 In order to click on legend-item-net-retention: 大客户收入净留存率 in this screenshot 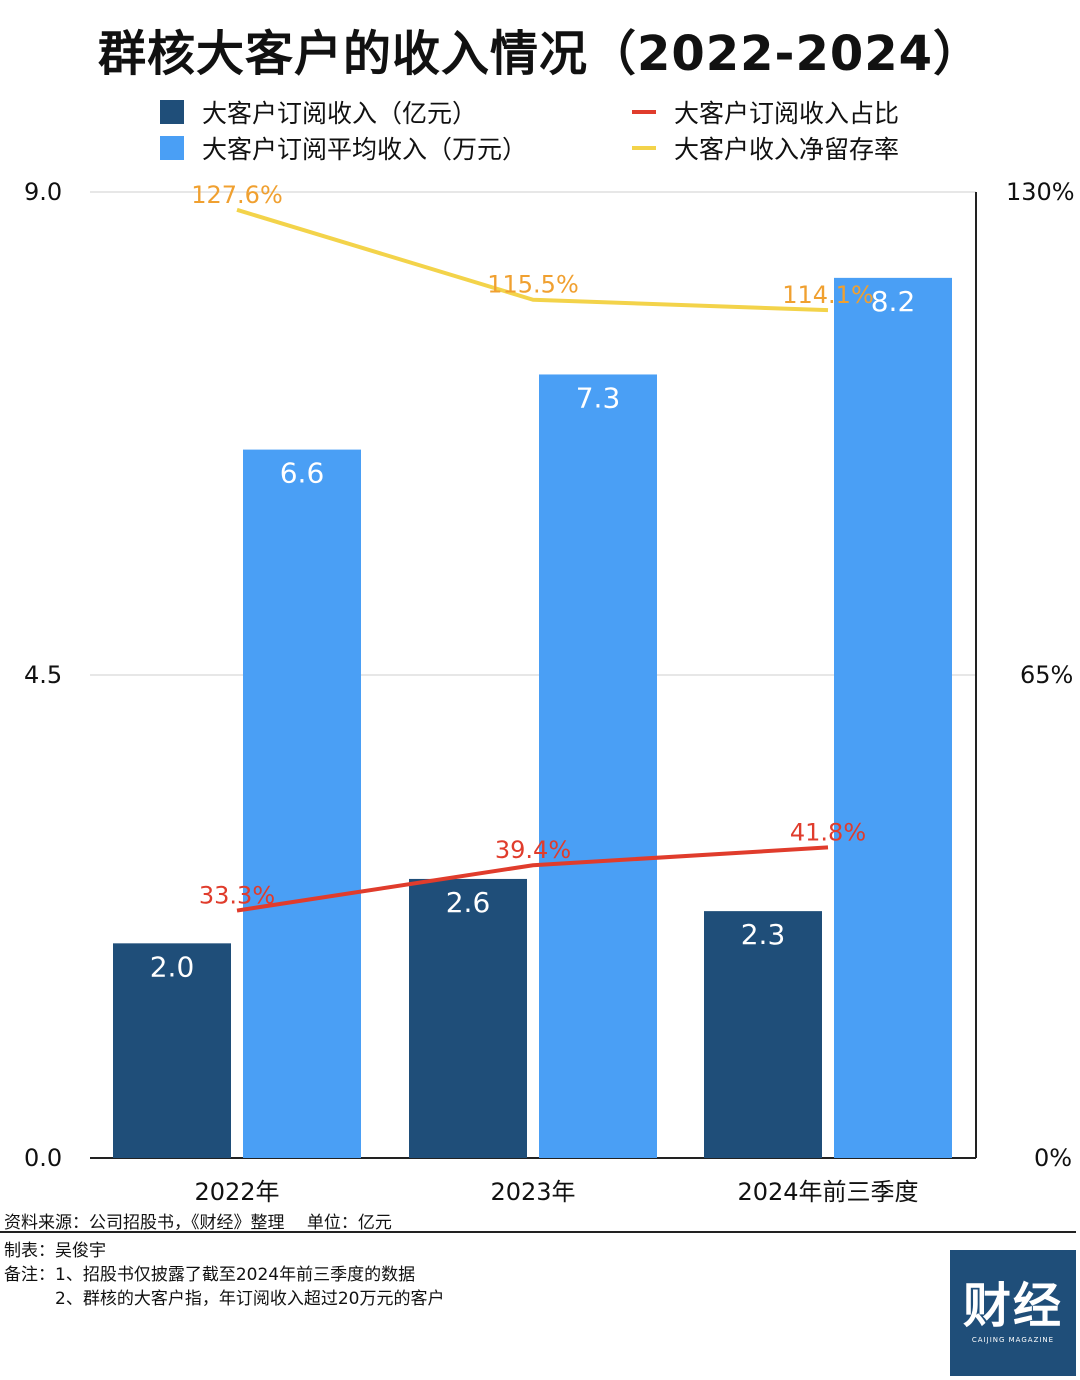, I will do `click(765, 148)`.